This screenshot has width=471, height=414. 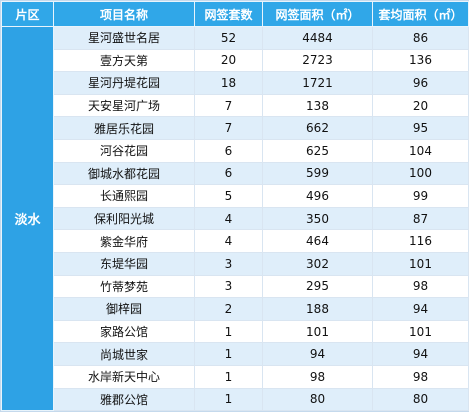 What do you see at coordinates (317, 128) in the screenshot?
I see `signed-area-cell: 662` at bounding box center [317, 128].